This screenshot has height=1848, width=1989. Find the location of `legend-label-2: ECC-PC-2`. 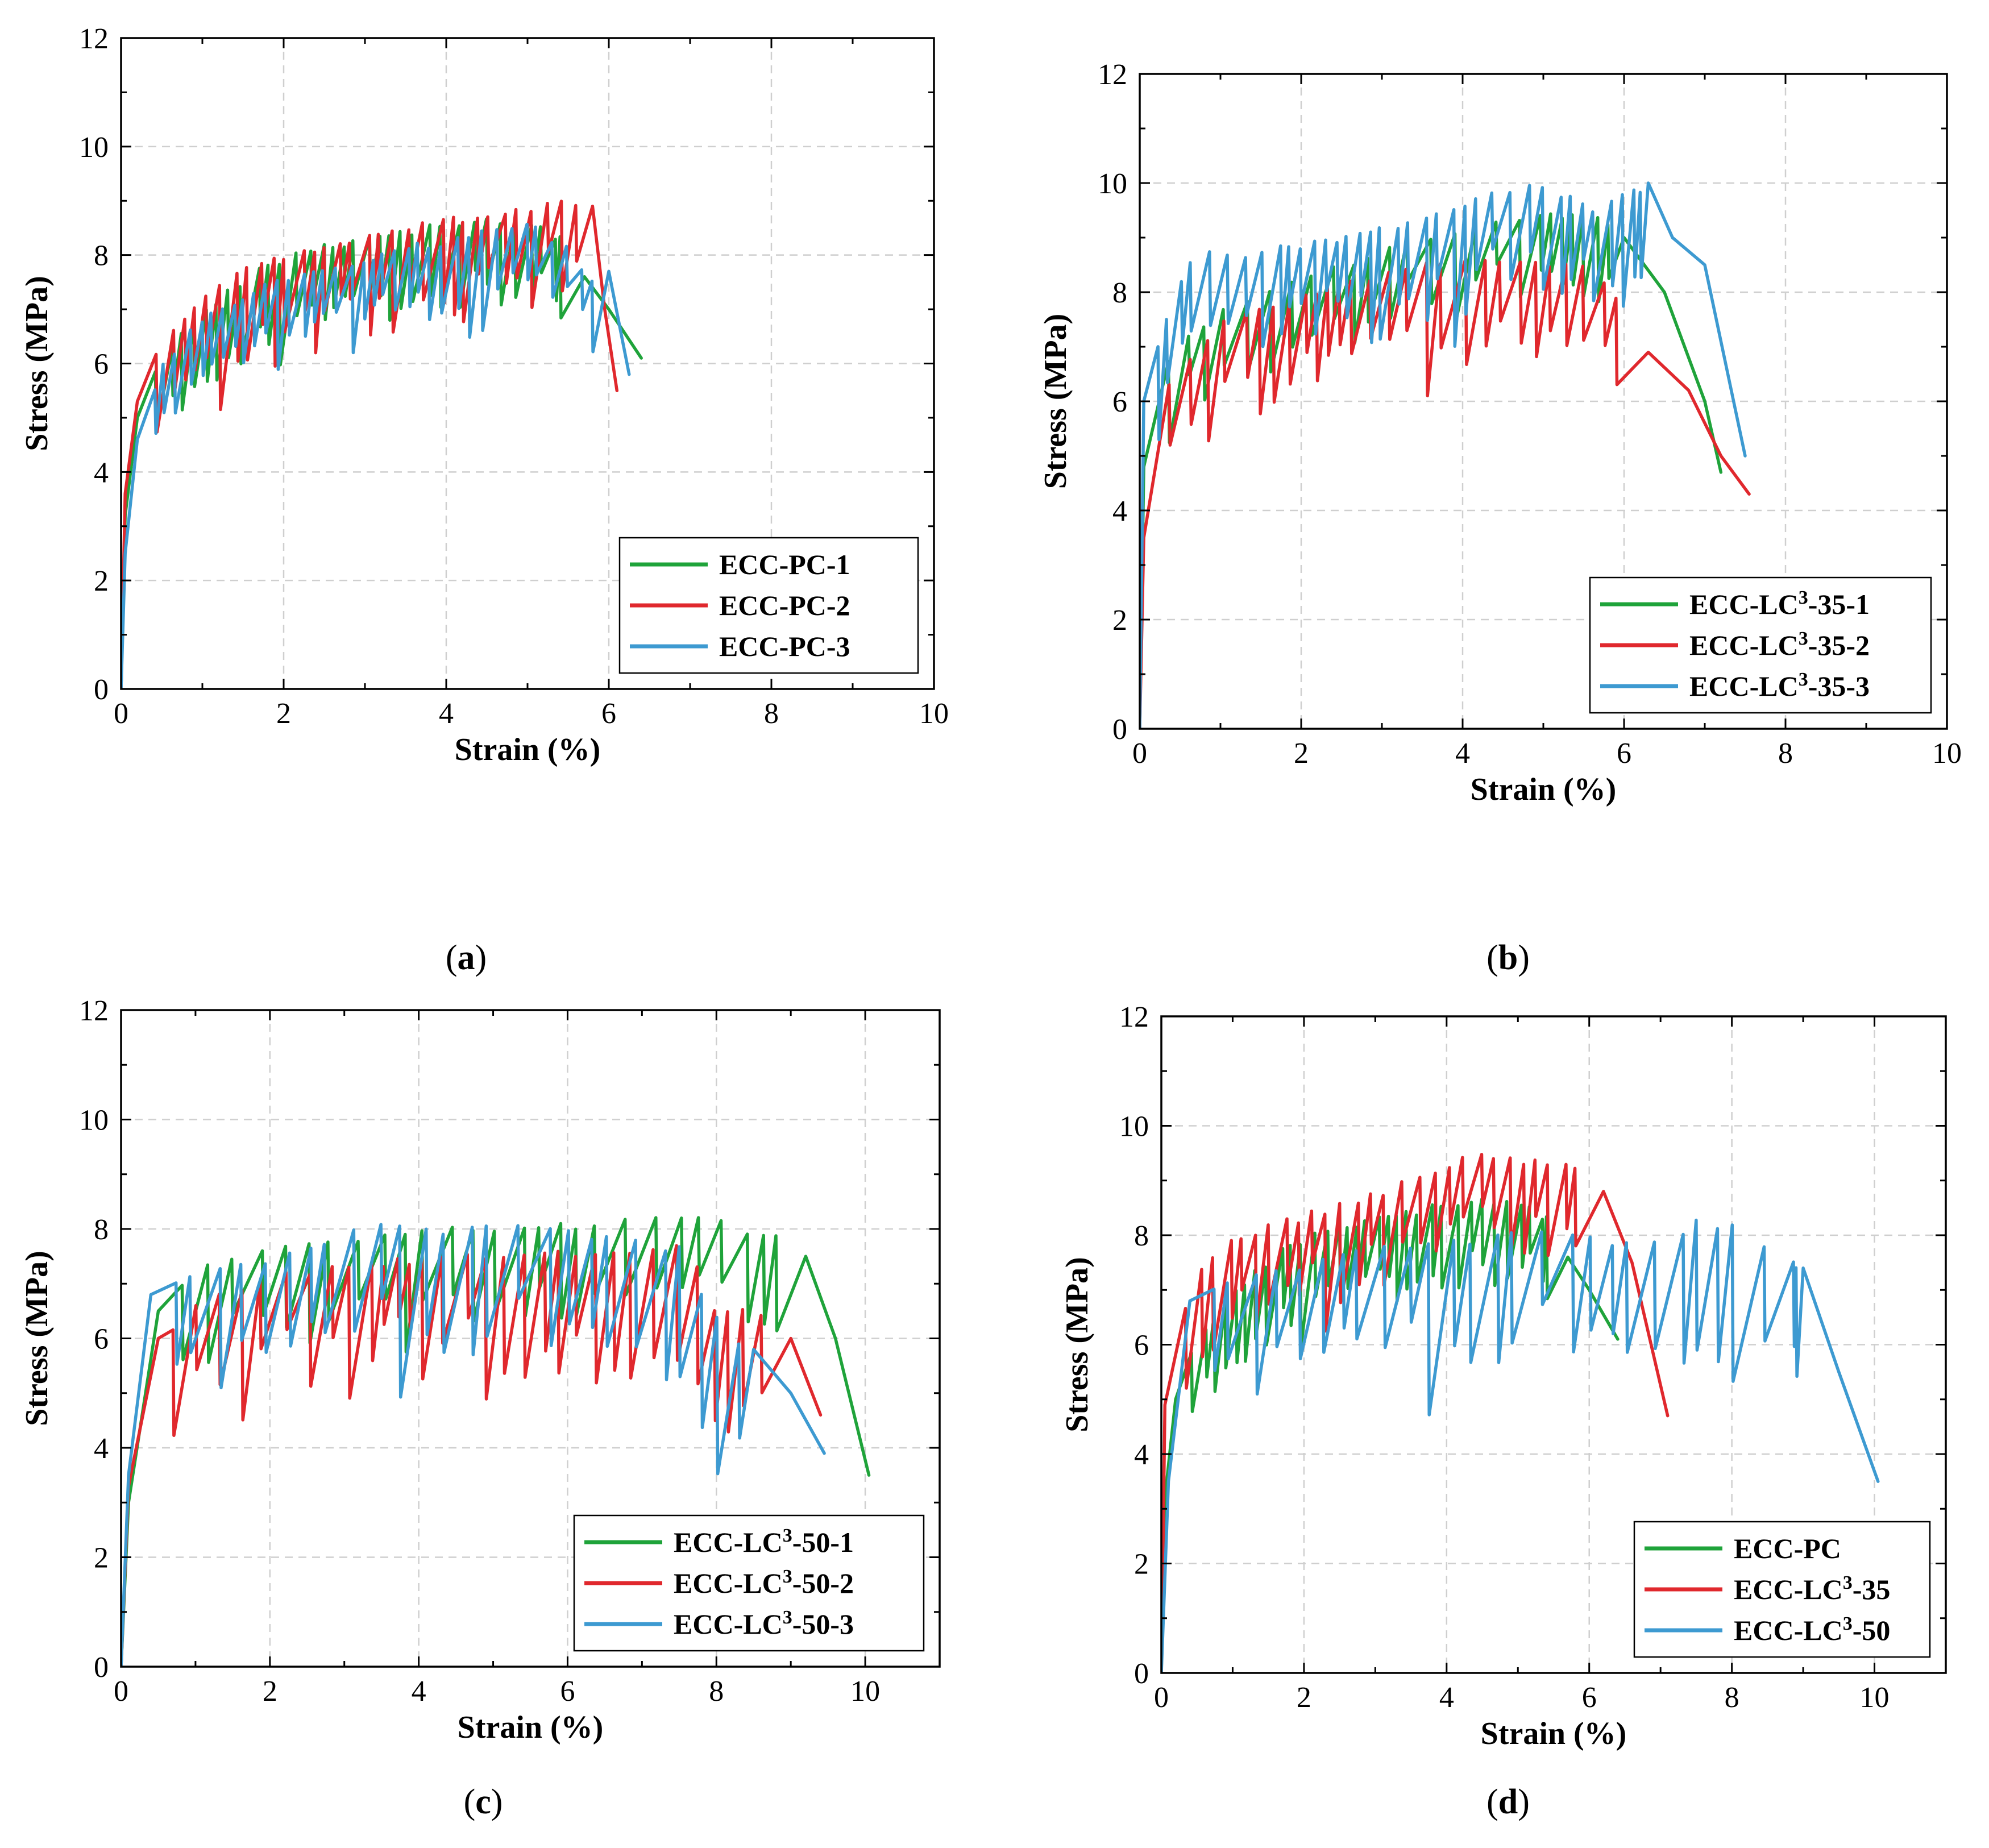

legend-label-2: ECC-PC-2 is located at coordinates (784, 605).